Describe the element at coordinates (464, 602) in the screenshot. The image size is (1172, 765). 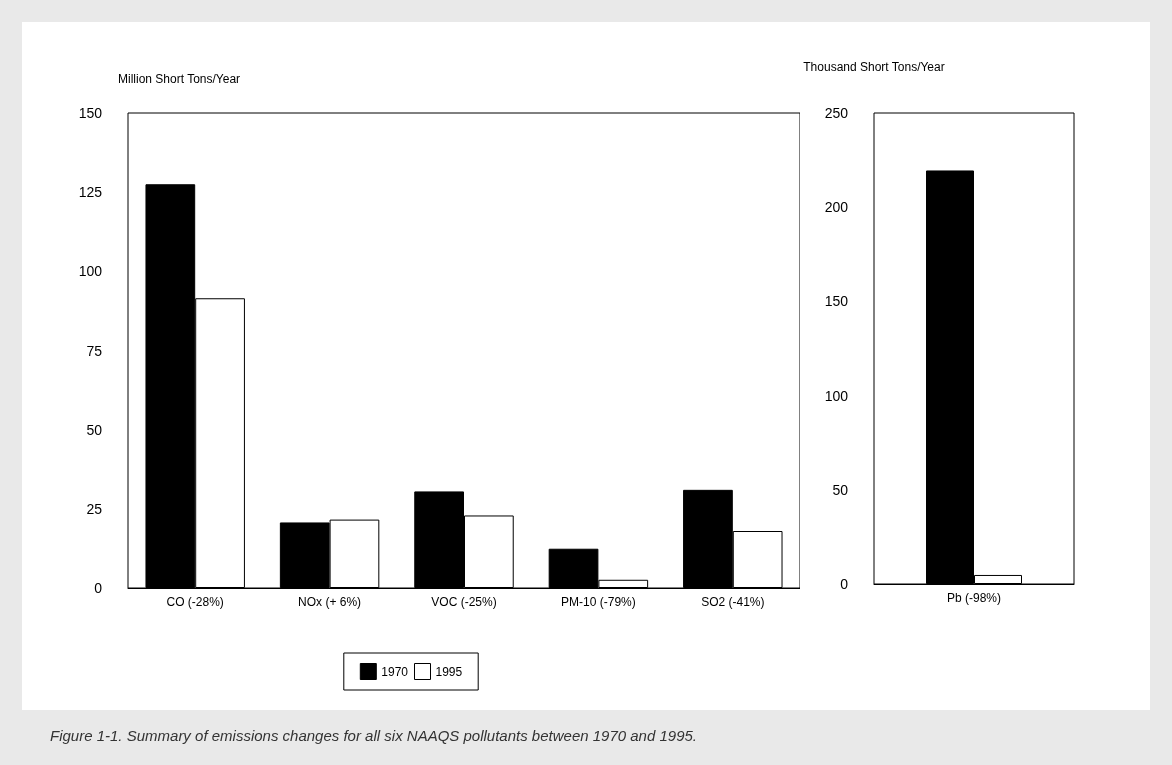
I see `x-tick-label: VOC (-25%)` at that location.